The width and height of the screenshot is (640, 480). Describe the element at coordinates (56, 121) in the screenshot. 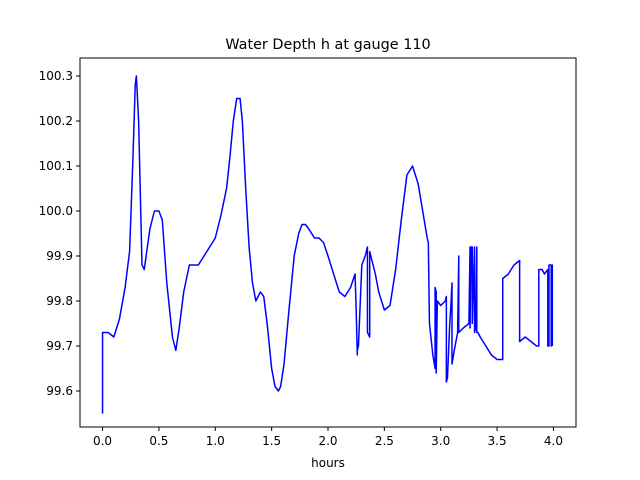

I see `y-tick-label: 100.2` at that location.